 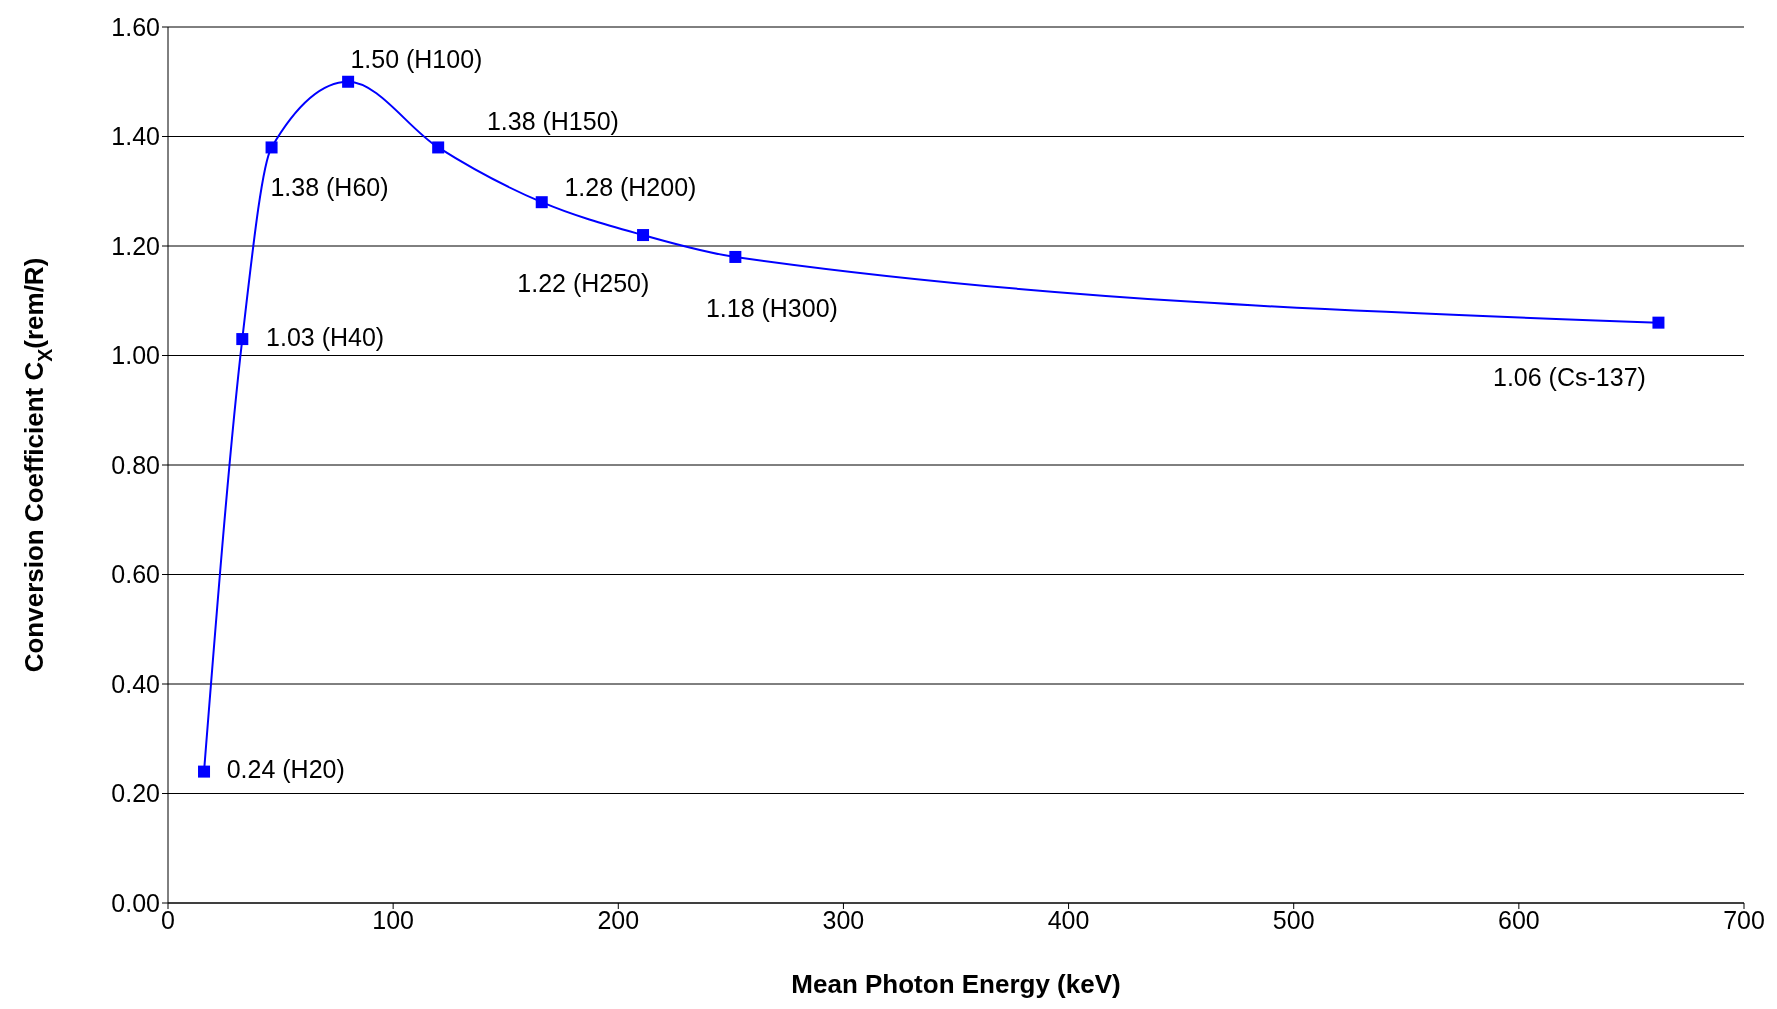 I want to click on x-tick-label: 200, so click(x=618, y=919).